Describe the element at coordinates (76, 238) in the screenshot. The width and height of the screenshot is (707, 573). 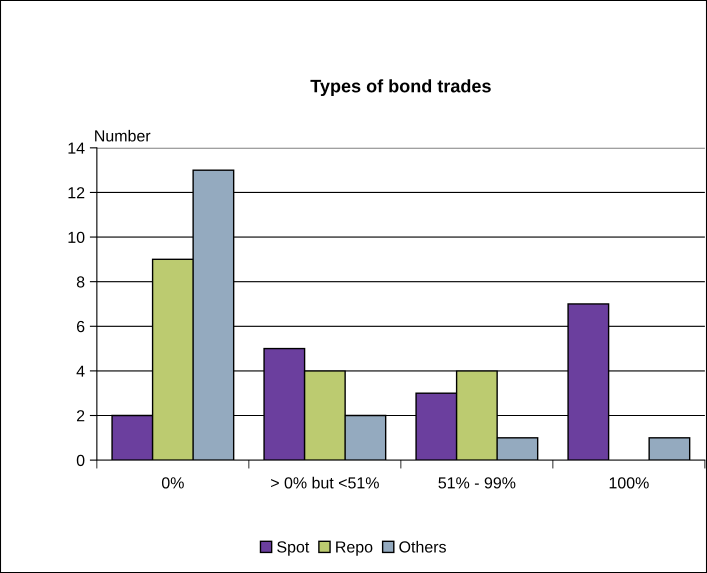
I see `y-tick-label: 10` at that location.